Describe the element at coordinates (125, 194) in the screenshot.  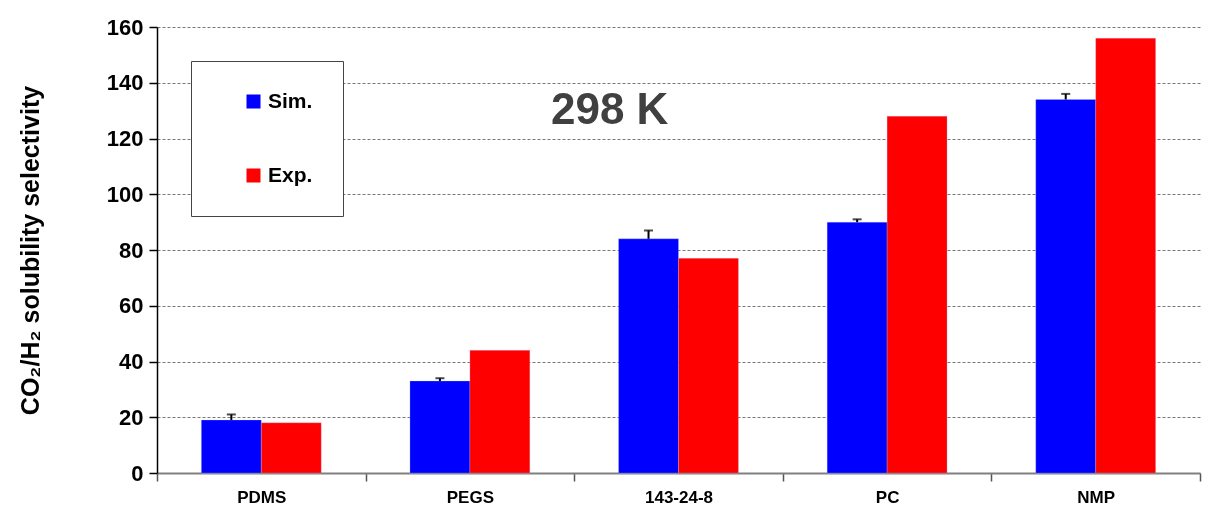
I see `y-tick-label: 100` at that location.